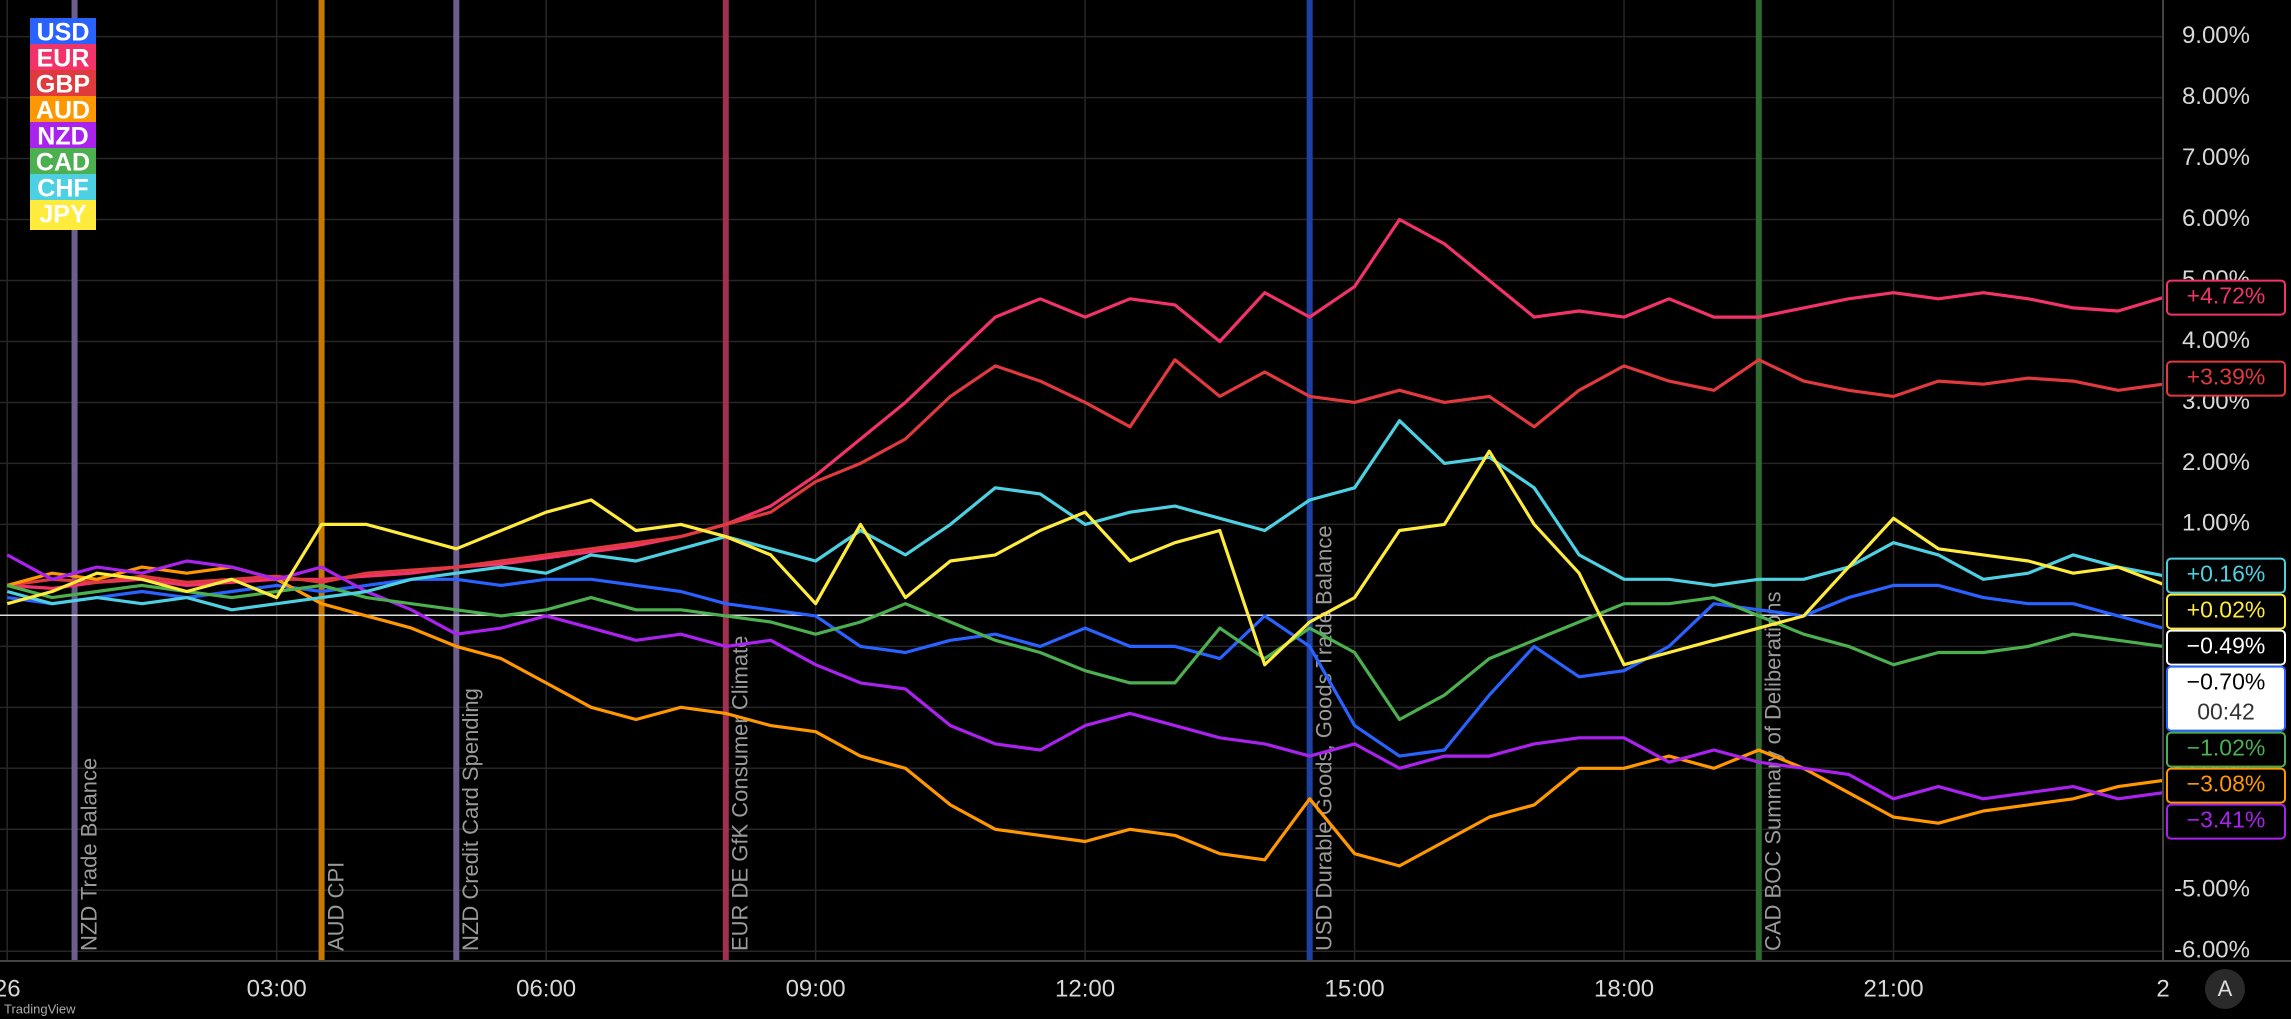  I want to click on last-value-label: +4.72%, so click(2226, 296).